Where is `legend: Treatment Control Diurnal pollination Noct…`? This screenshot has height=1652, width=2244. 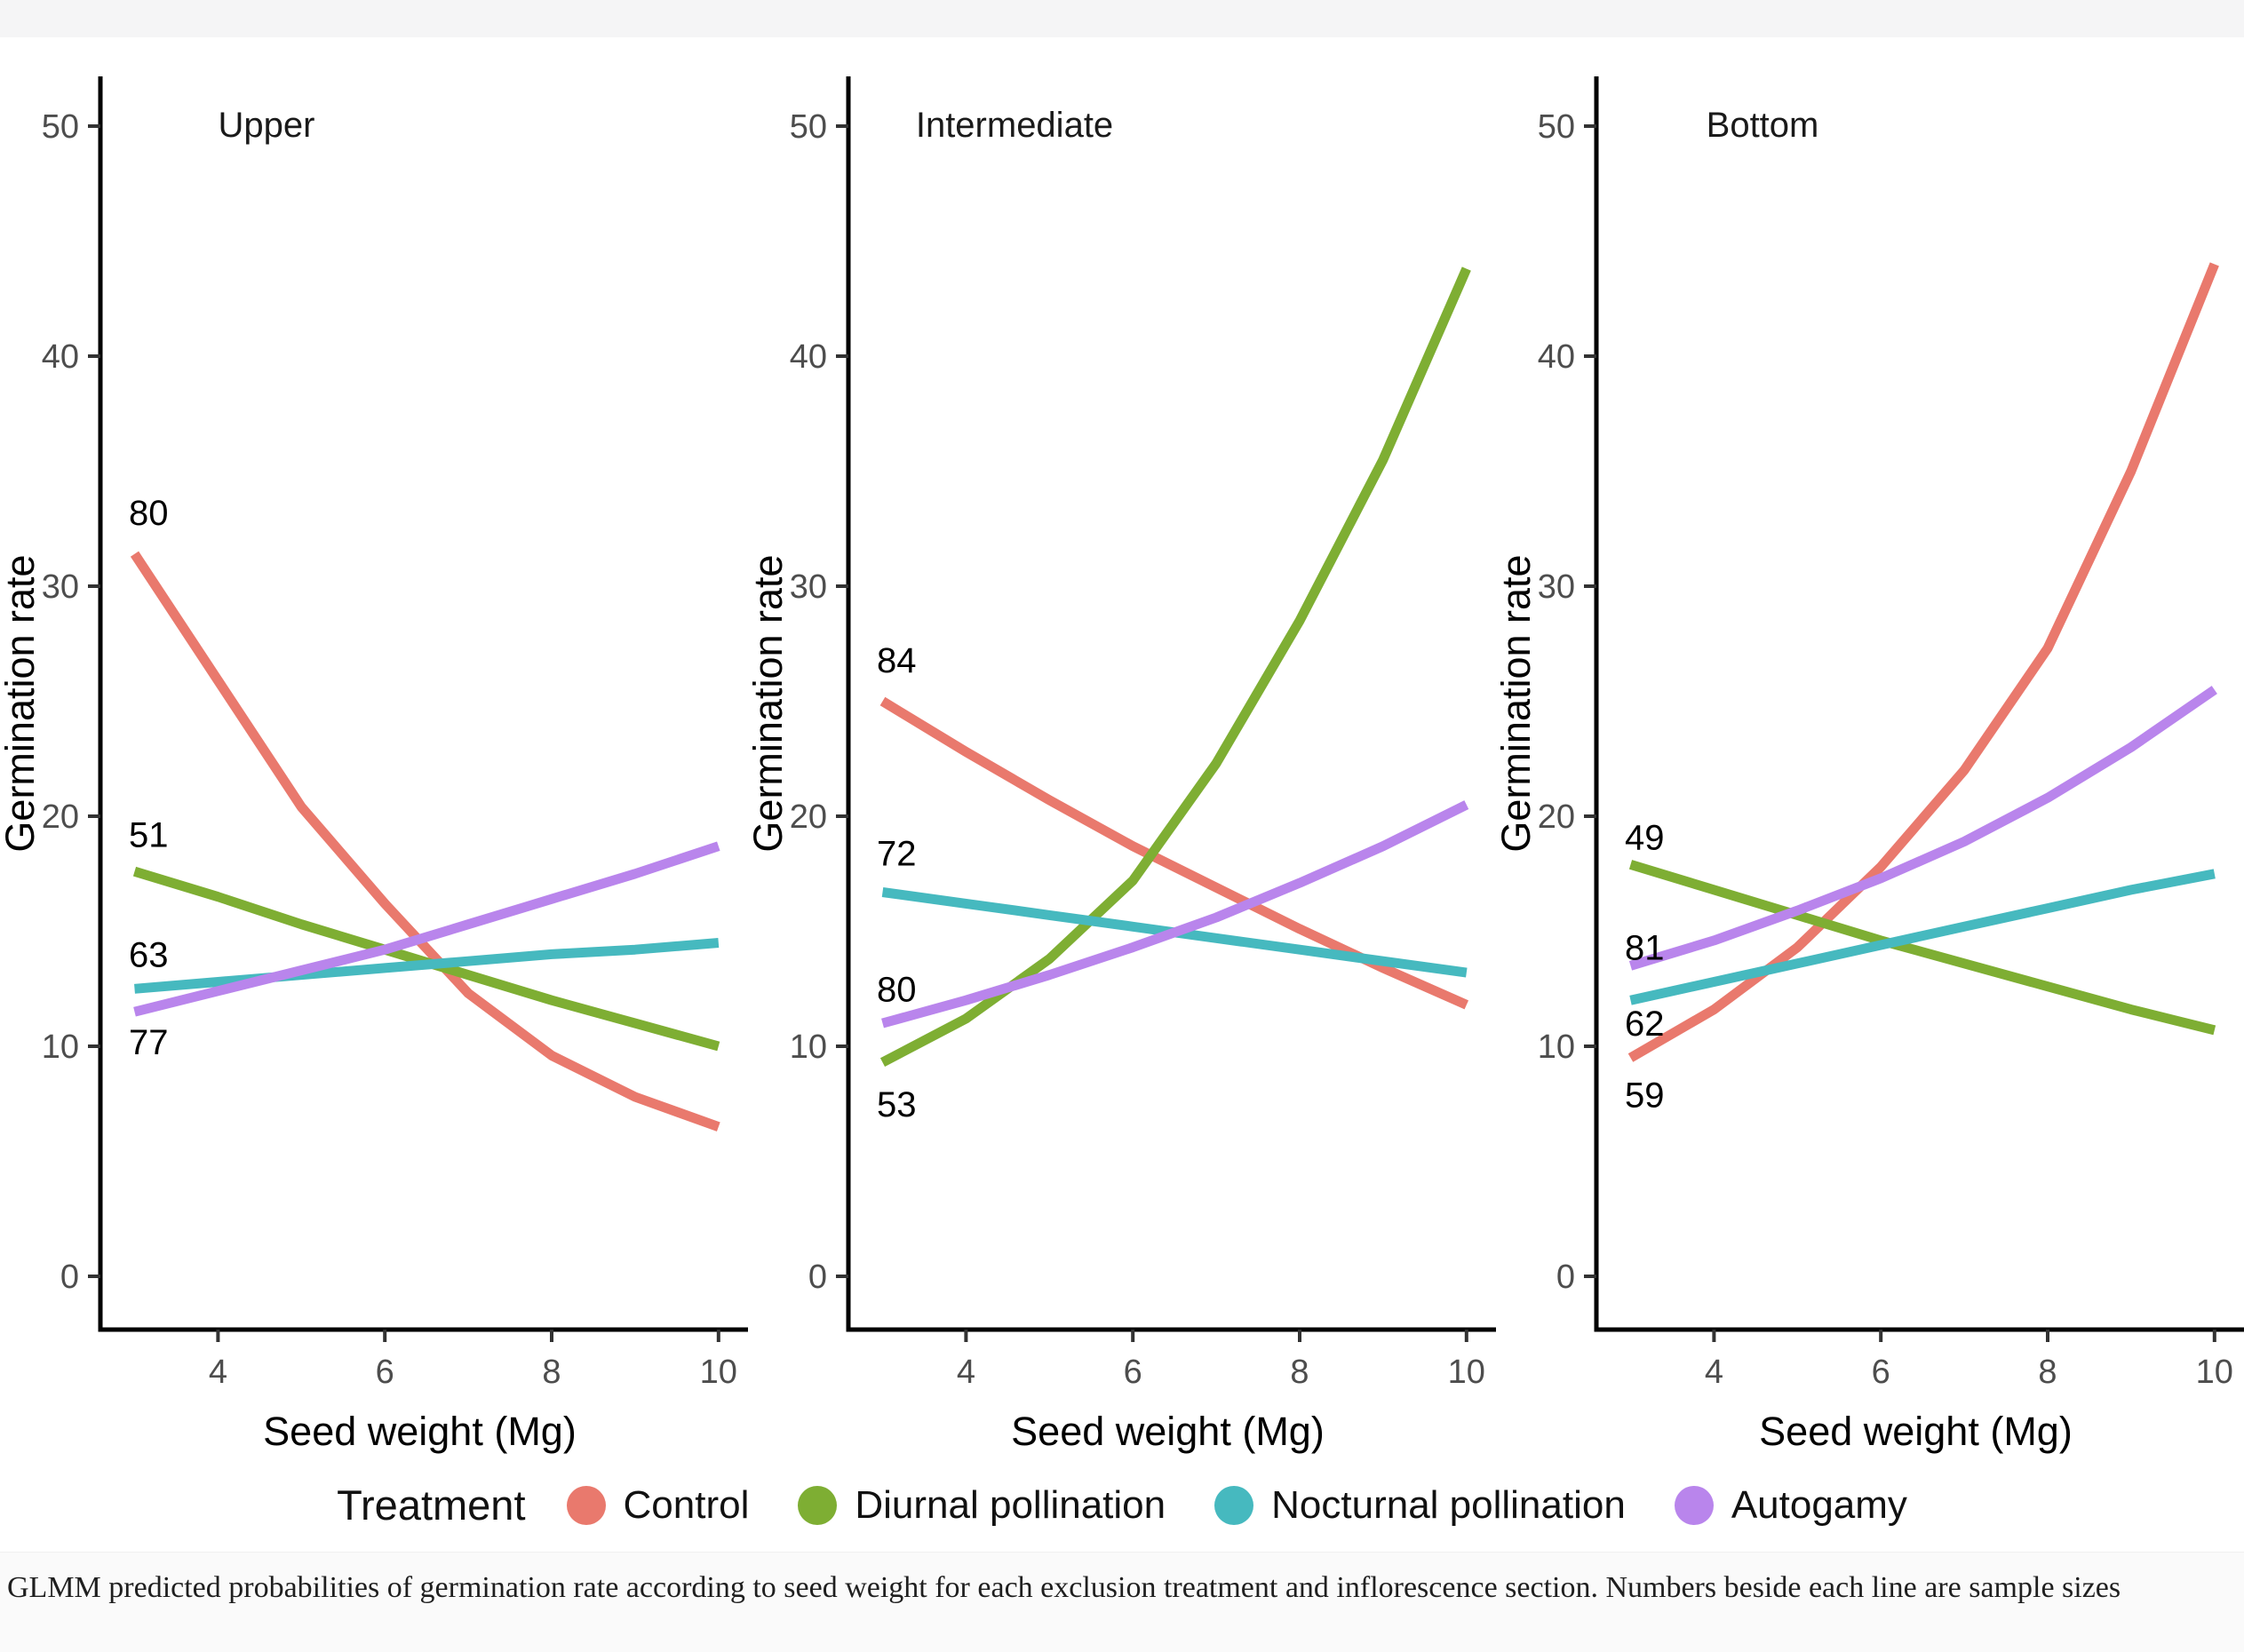 legend: Treatment Control Diurnal pollination Noct… is located at coordinates (1122, 1505).